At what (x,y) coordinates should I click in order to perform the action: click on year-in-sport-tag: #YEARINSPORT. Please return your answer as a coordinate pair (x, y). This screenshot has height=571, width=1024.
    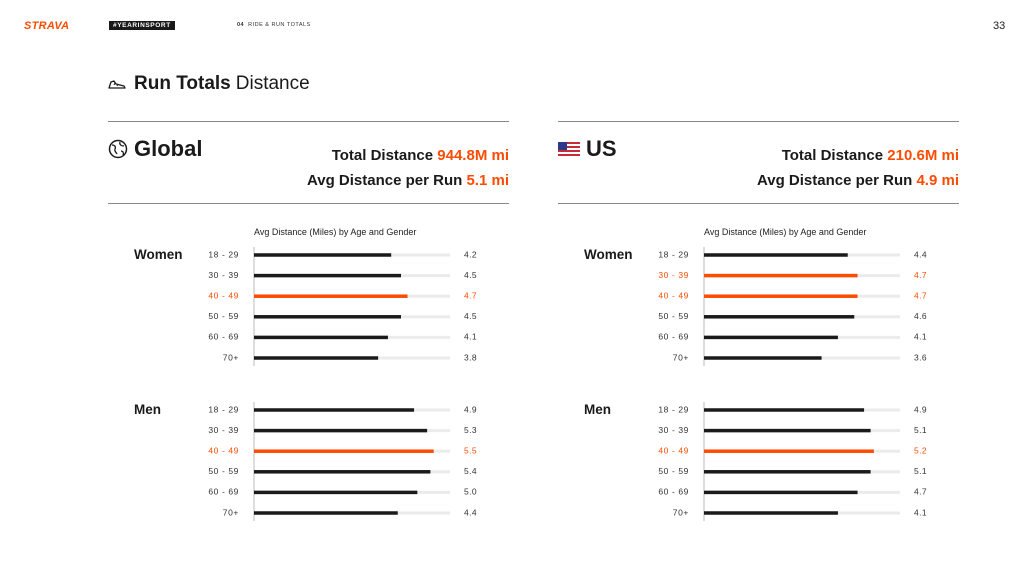
    Looking at the image, I should click on (142, 25).